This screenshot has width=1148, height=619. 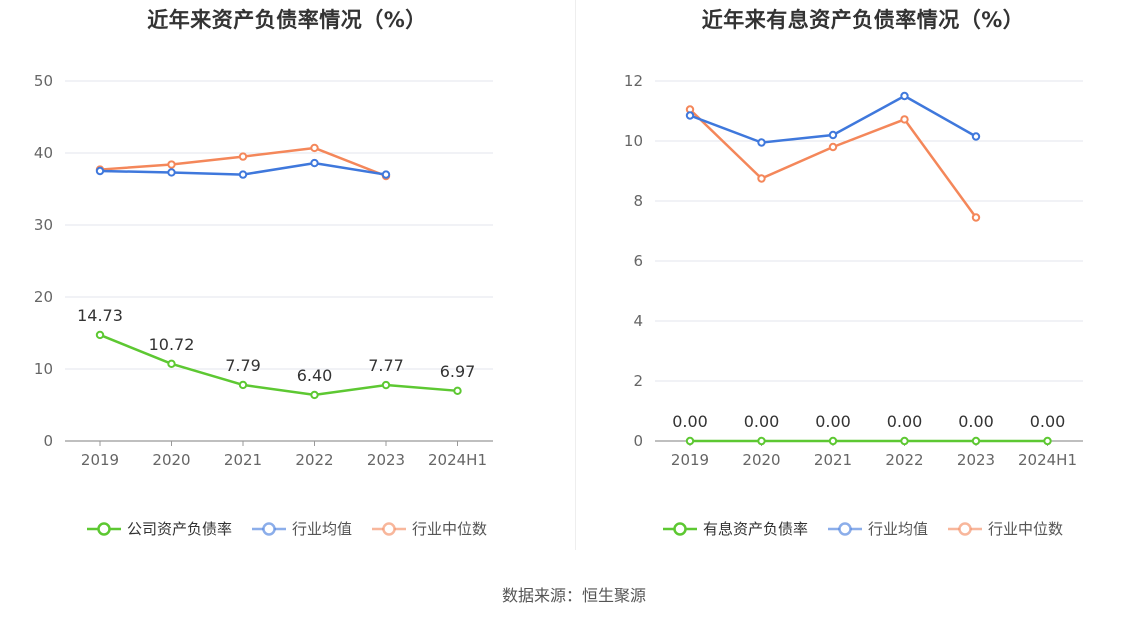 I want to click on chart-legend-left: 公司资产负债率 行业均值 行业中位数, so click(x=287, y=528).